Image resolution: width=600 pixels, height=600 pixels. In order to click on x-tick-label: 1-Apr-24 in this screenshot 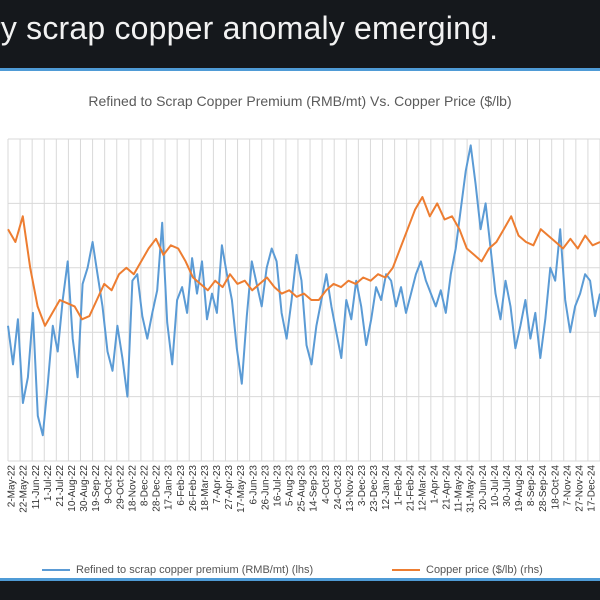, I will do `click(435, 484)`.